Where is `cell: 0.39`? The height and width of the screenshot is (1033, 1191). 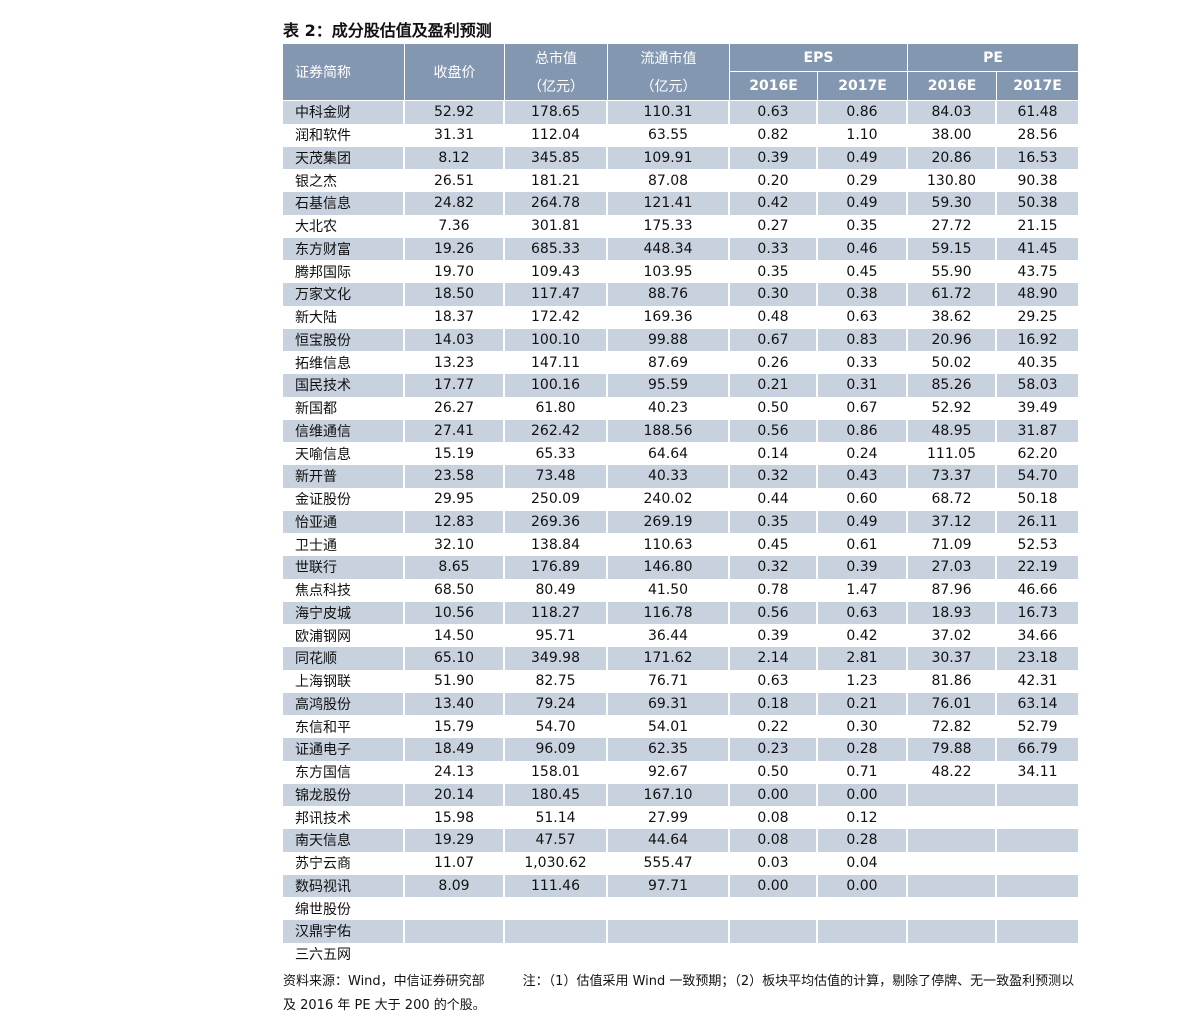 cell: 0.39 is located at coordinates (774, 158).